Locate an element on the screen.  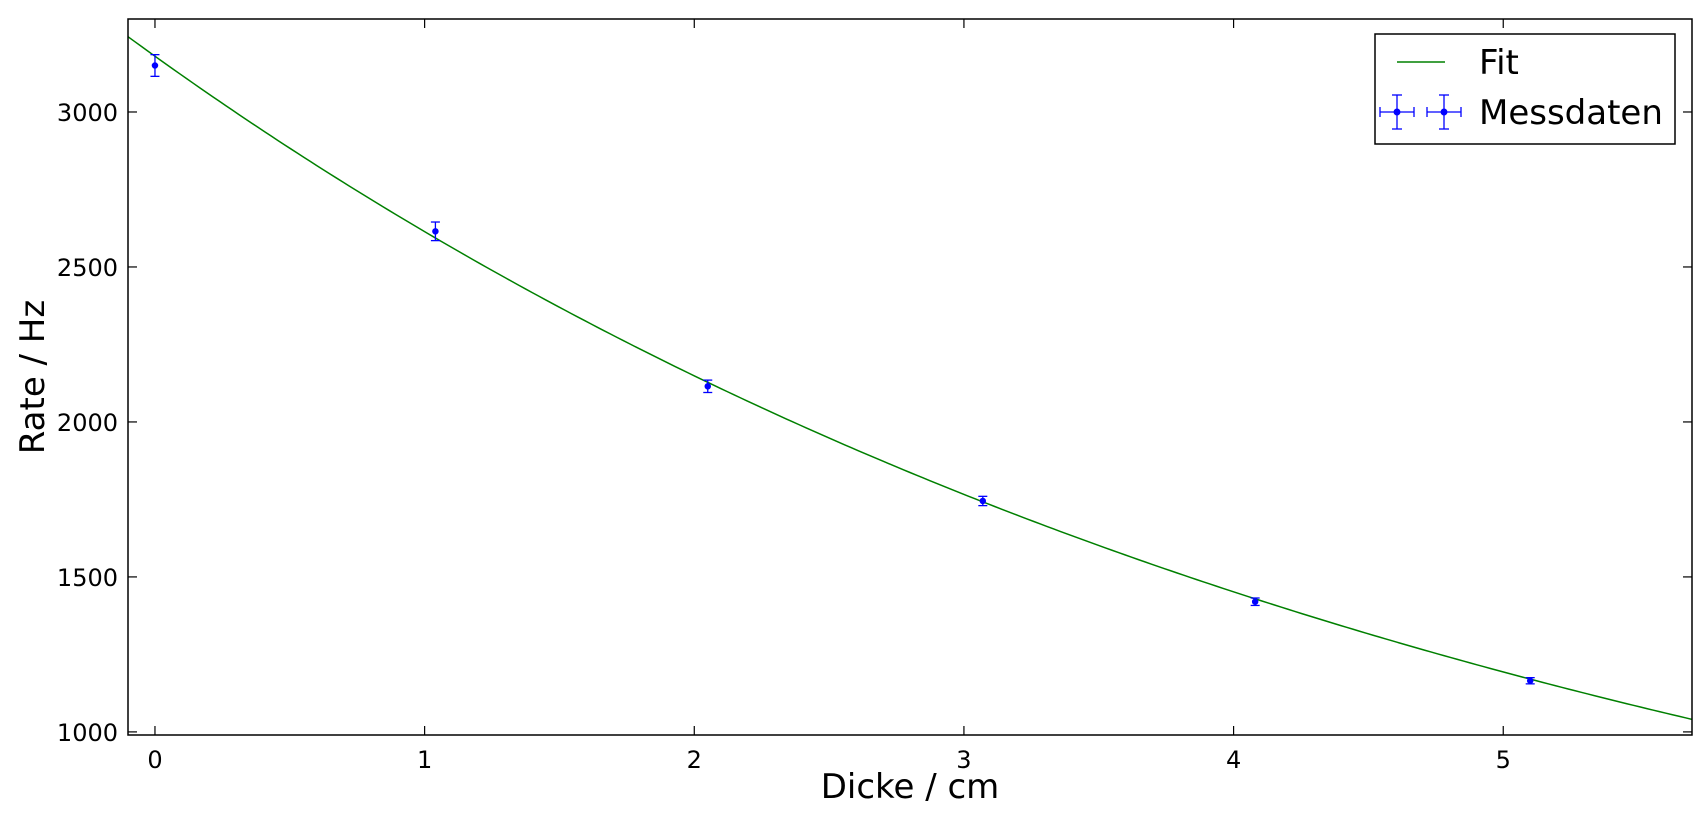
x-axis-label: Dicke / cm is located at coordinates (910, 787).